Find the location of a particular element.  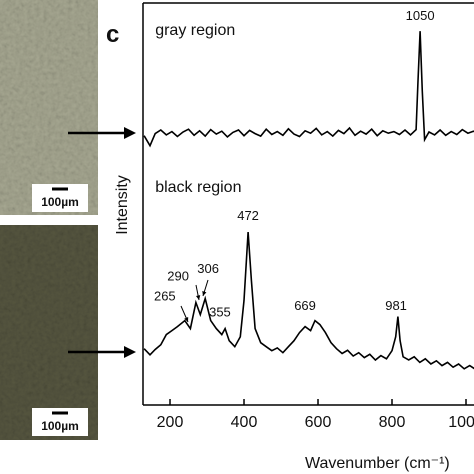

peak-label: 1050 is located at coordinates (420, 15).